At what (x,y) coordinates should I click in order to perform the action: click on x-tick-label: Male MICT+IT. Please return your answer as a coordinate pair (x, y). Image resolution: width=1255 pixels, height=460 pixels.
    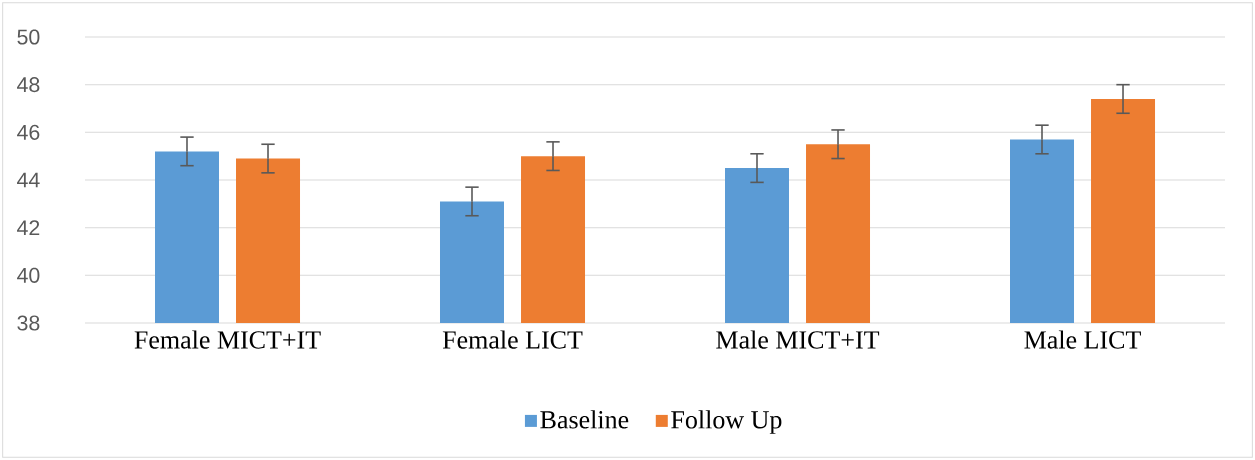
    Looking at the image, I should click on (798, 339).